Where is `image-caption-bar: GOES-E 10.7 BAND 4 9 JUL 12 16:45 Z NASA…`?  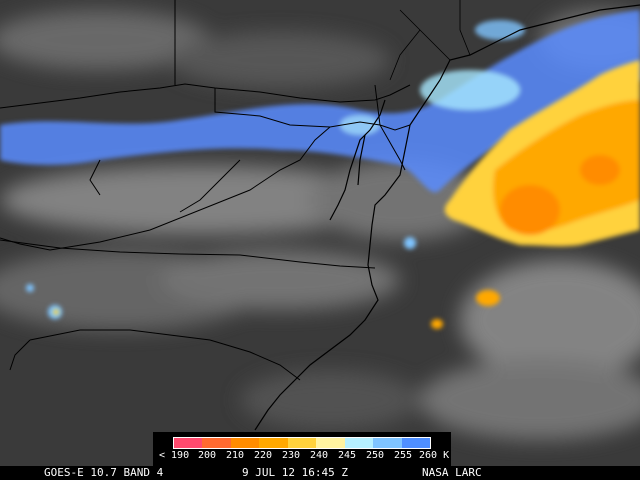 image-caption-bar: GOES-E 10.7 BAND 4 9 JUL 12 16:45 Z NASA… is located at coordinates (320, 473).